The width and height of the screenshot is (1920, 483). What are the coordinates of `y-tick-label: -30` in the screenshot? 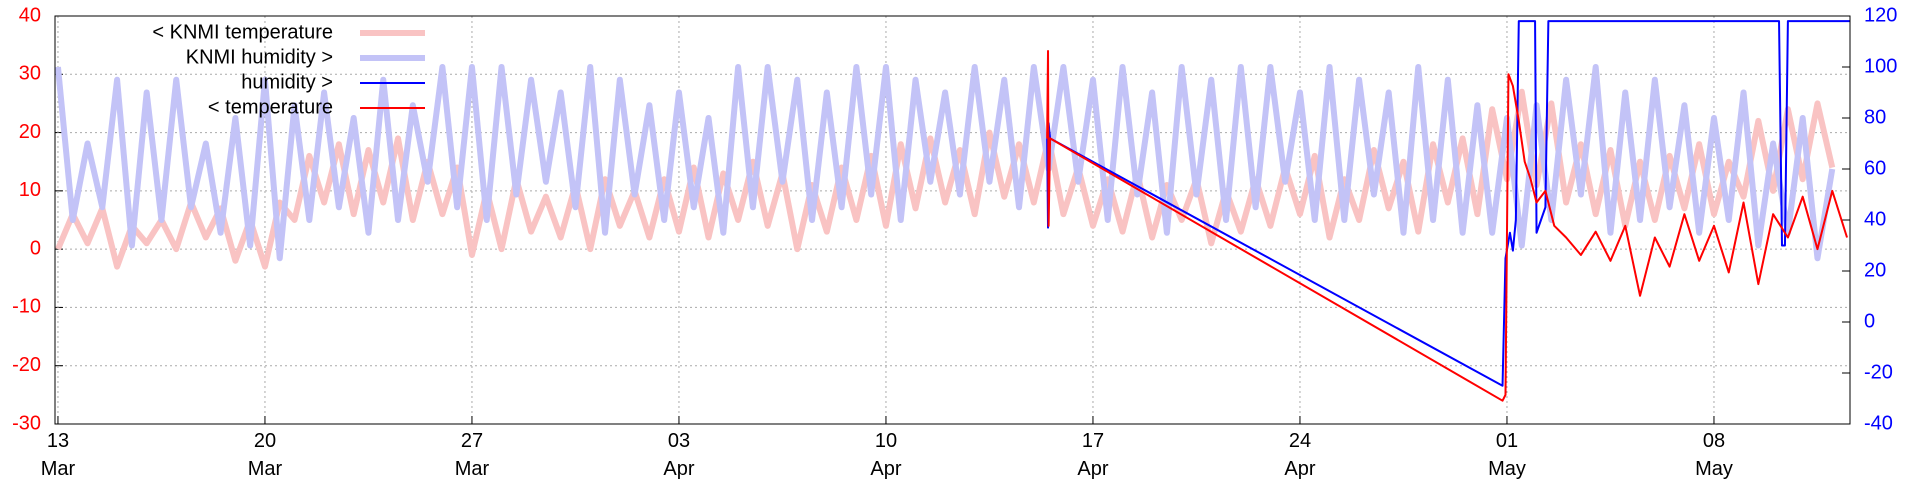 It's located at (26, 423).